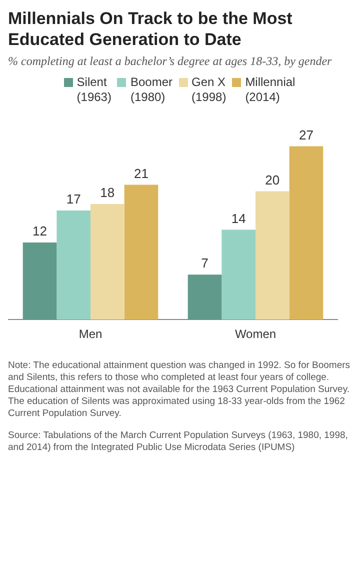 This screenshot has height=579, width=359. I want to click on data-label: 21, so click(141, 173).